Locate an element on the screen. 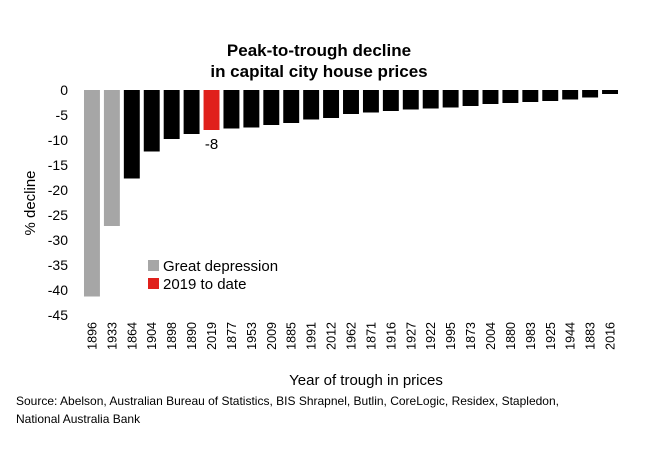 This screenshot has height=455, width=647. bar-1922 is located at coordinates (430, 99).